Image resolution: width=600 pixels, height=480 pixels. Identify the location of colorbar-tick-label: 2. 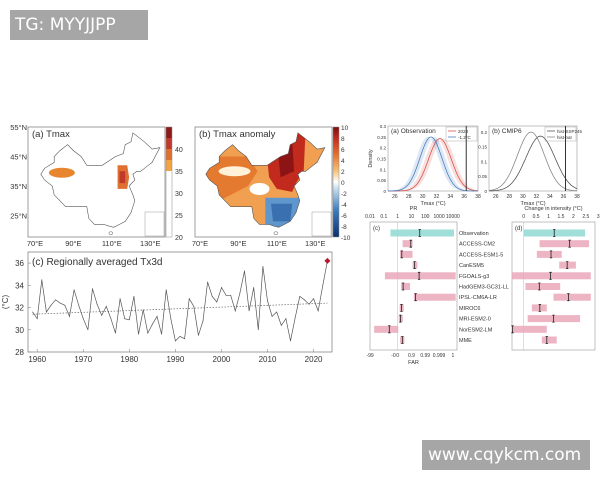
(343, 172).